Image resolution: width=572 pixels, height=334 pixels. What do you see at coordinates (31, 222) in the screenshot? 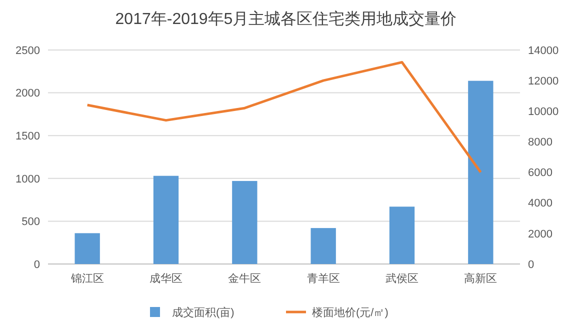
I see `y-tick-label: 500` at bounding box center [31, 222].